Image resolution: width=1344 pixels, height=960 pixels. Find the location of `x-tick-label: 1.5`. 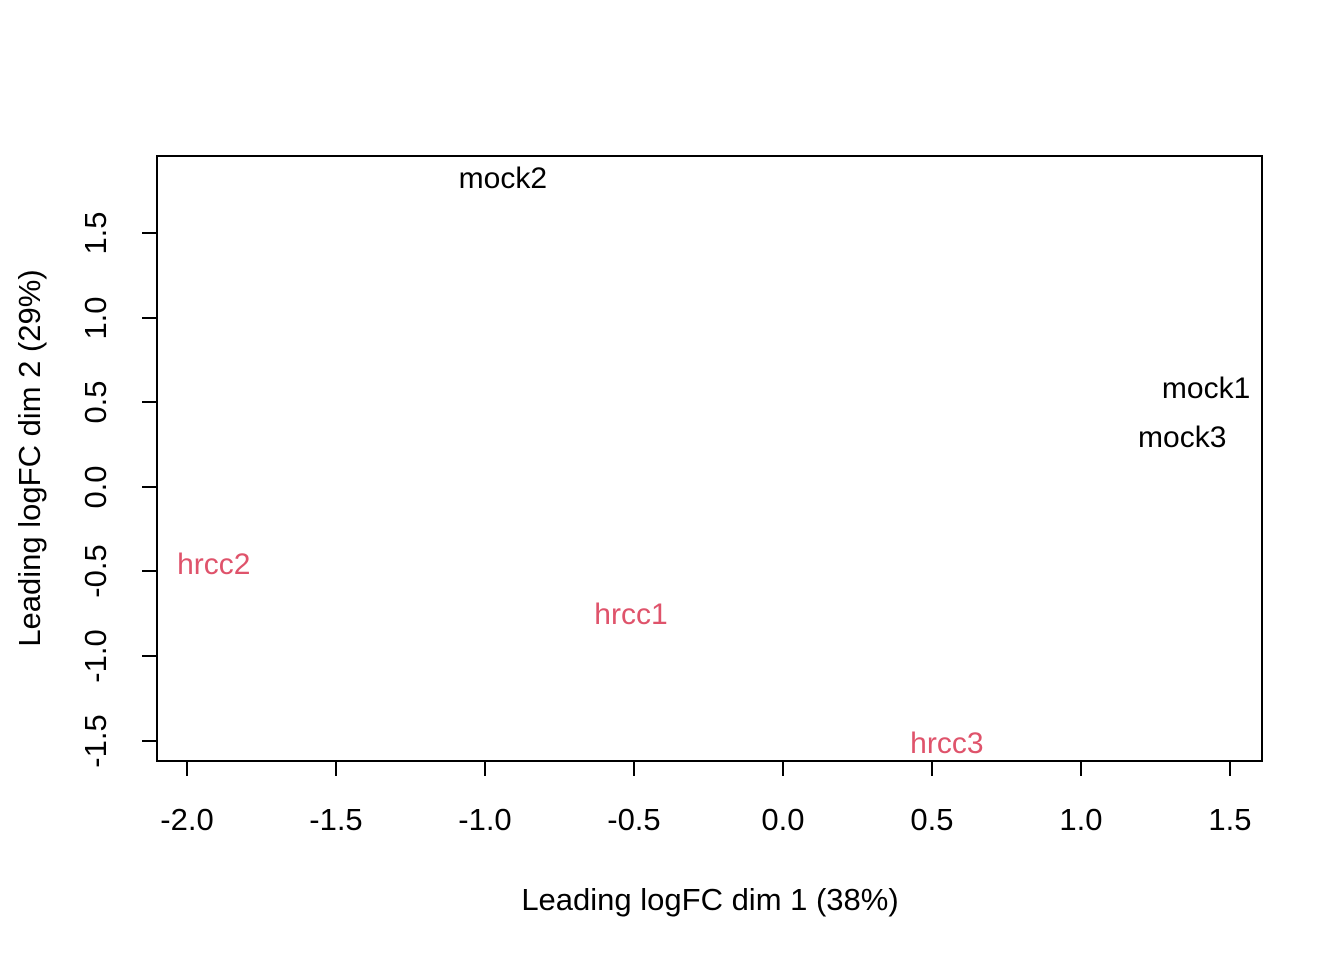

x-tick-label: 1.5 is located at coordinates (1230, 819).